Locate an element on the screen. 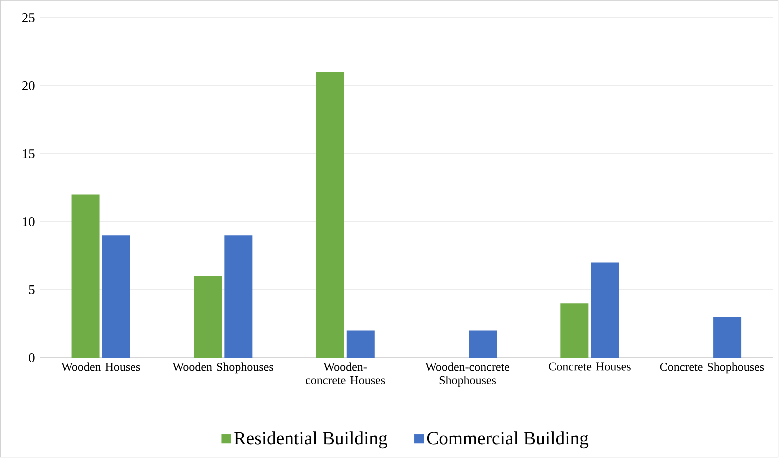 The width and height of the screenshot is (779, 458). x-tick-label: Wooden-concrete Shophouses is located at coordinates (468, 374).